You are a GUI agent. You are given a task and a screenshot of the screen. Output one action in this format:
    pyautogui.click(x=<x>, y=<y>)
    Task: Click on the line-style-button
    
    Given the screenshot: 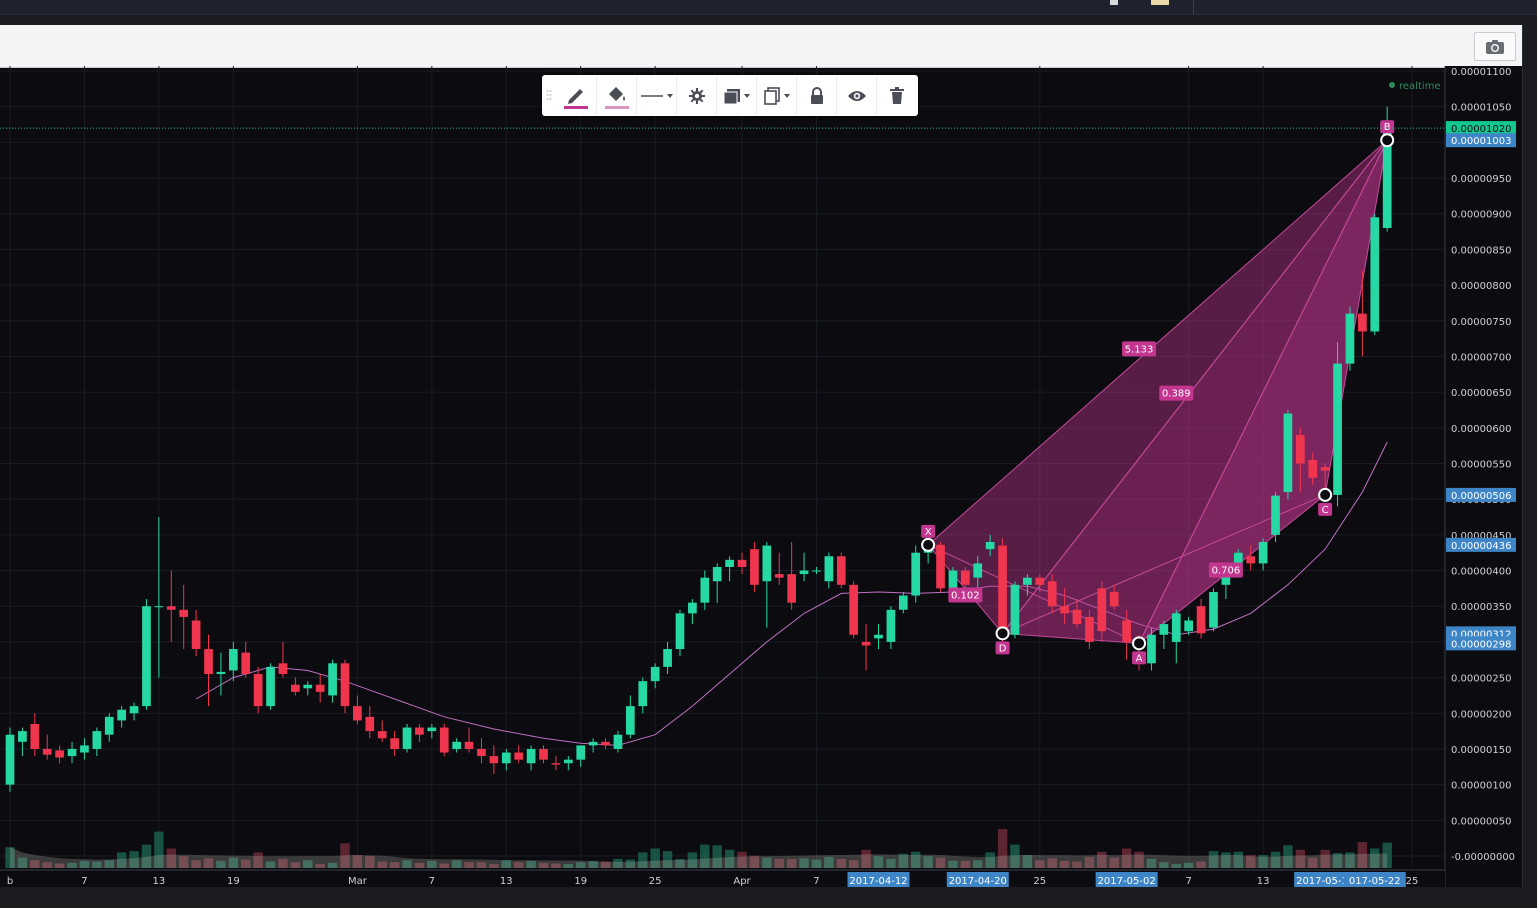 What is the action you would take?
    pyautogui.click(x=657, y=95)
    